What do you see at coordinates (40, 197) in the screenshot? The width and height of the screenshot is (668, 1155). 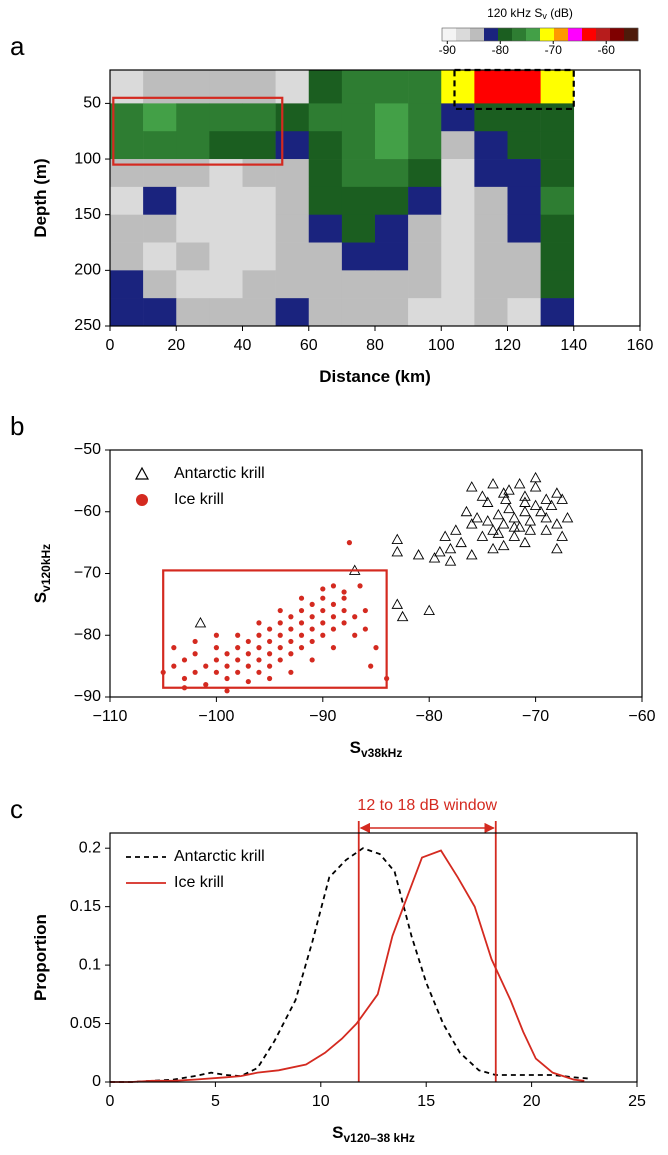 I see `y-axis-label: Depth (m)` at bounding box center [40, 197].